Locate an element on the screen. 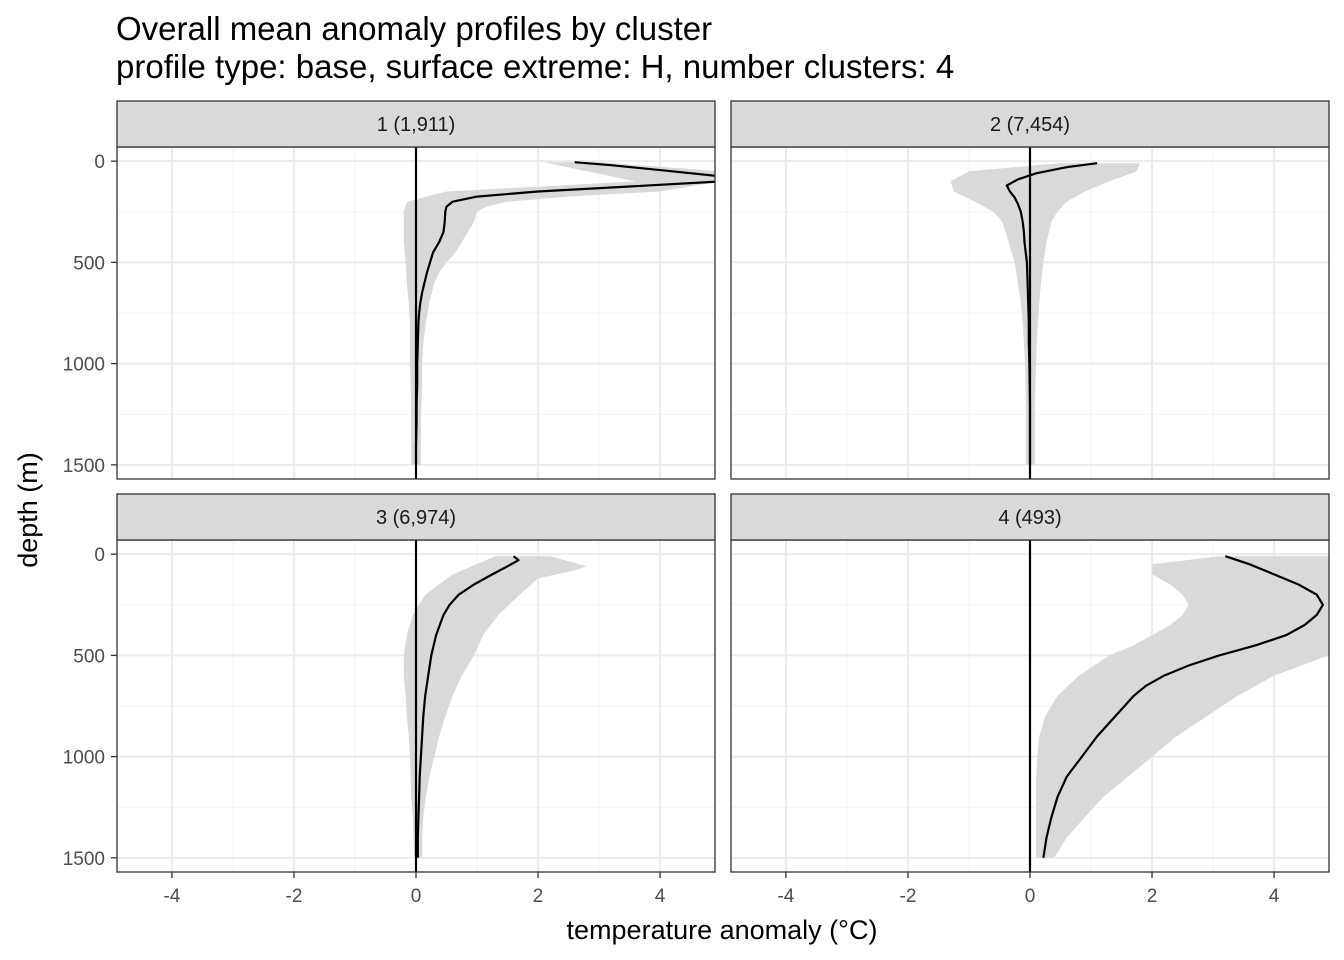  facet-strip-label: 1 (1,911) is located at coordinates (416, 125).